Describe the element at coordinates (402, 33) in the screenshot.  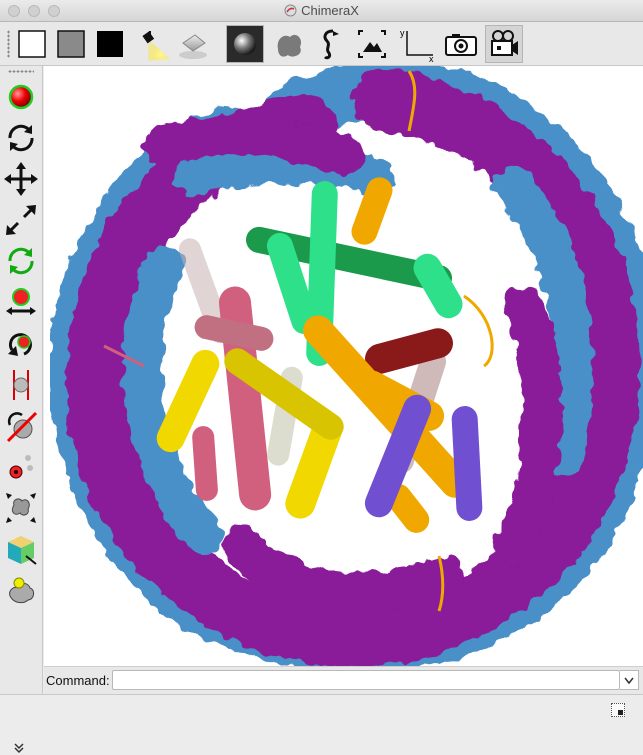
I see `axis-y-label: y` at that location.